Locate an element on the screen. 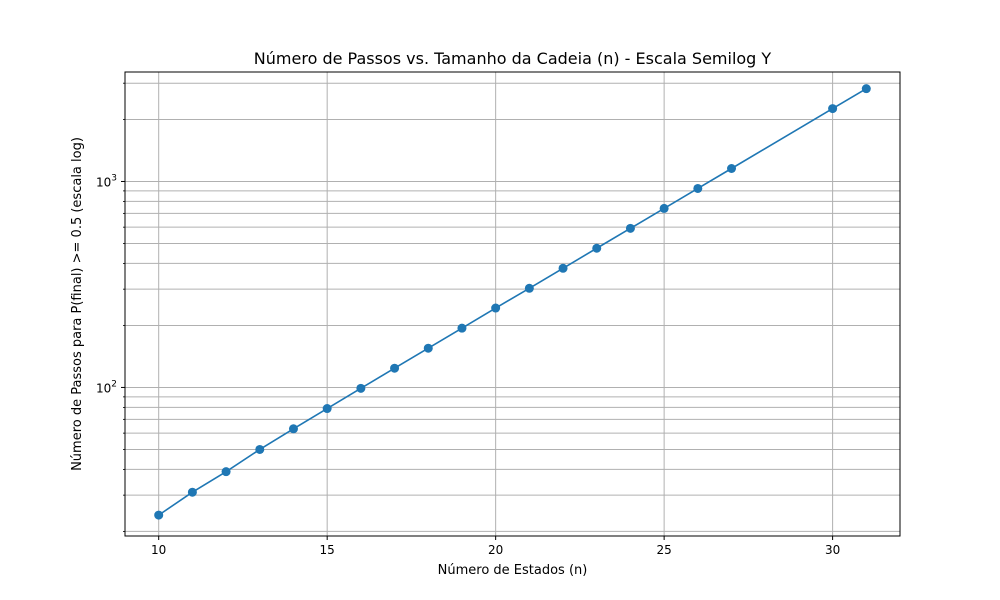 This screenshot has width=1000, height=600. x-tick-label: 30 is located at coordinates (832, 550).